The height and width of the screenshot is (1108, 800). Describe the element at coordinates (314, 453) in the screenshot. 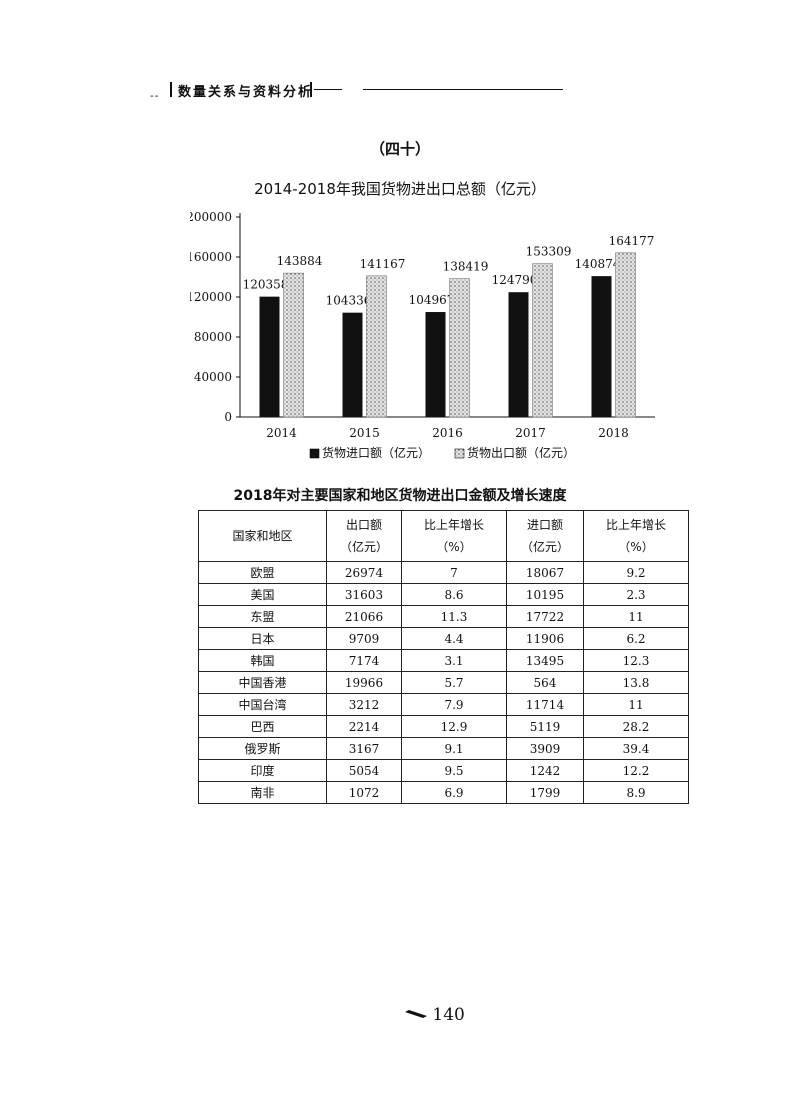

I see `legend-swatch-import` at that location.